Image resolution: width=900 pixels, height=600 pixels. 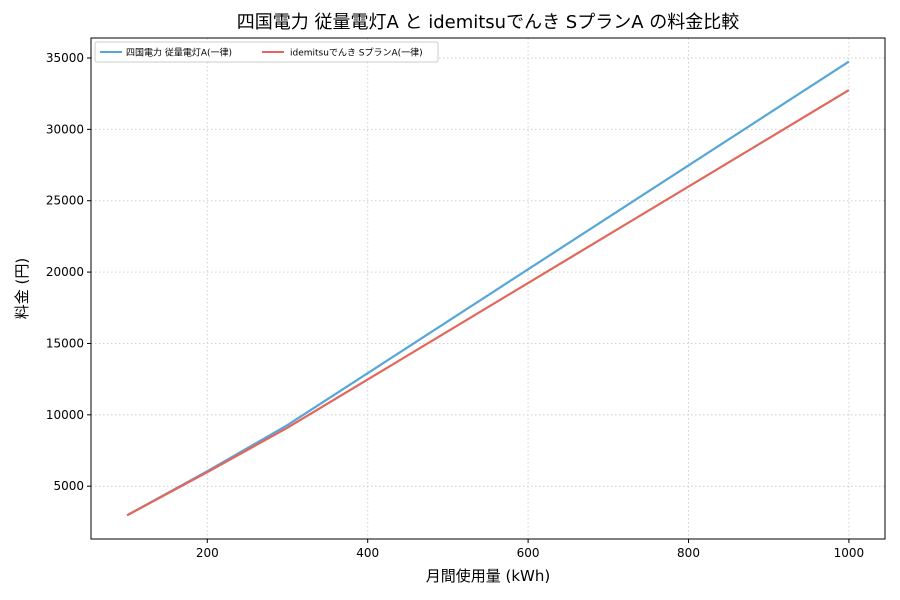 I want to click on y-tick-label: 5000, so click(x=68, y=486).